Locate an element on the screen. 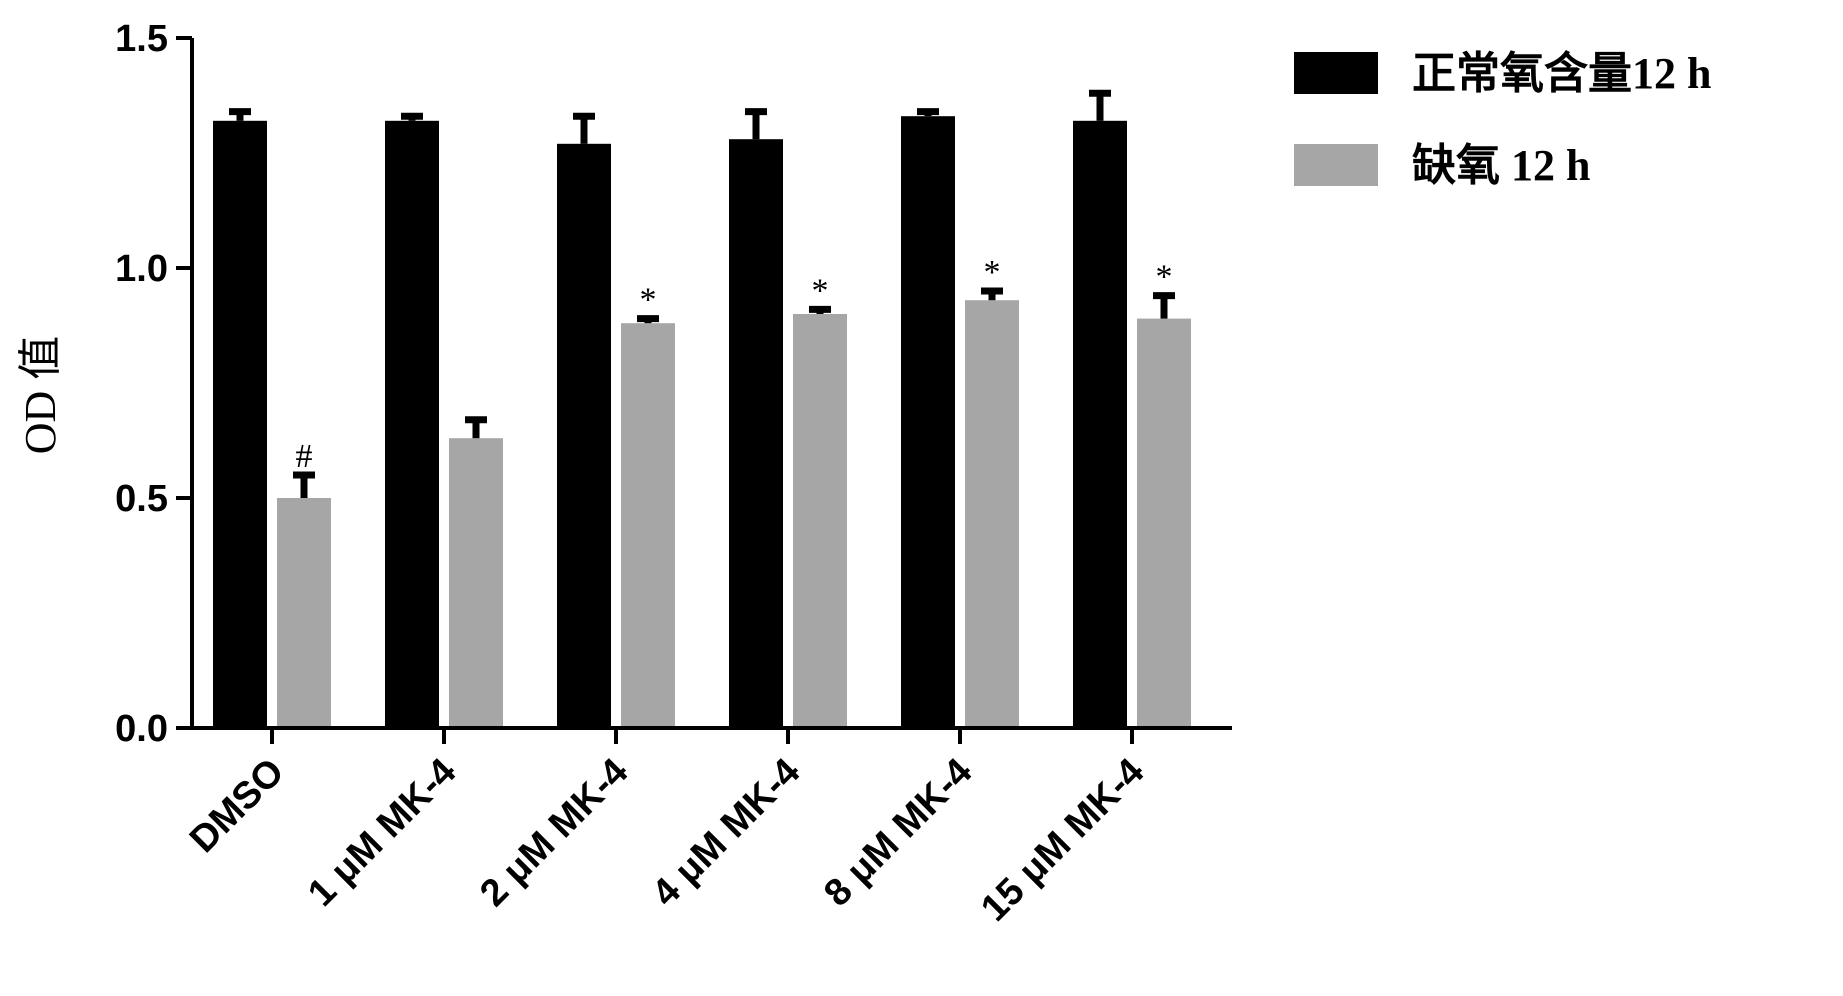  x-category-label: 15 μM MK-4 is located at coordinates (1062, 840).